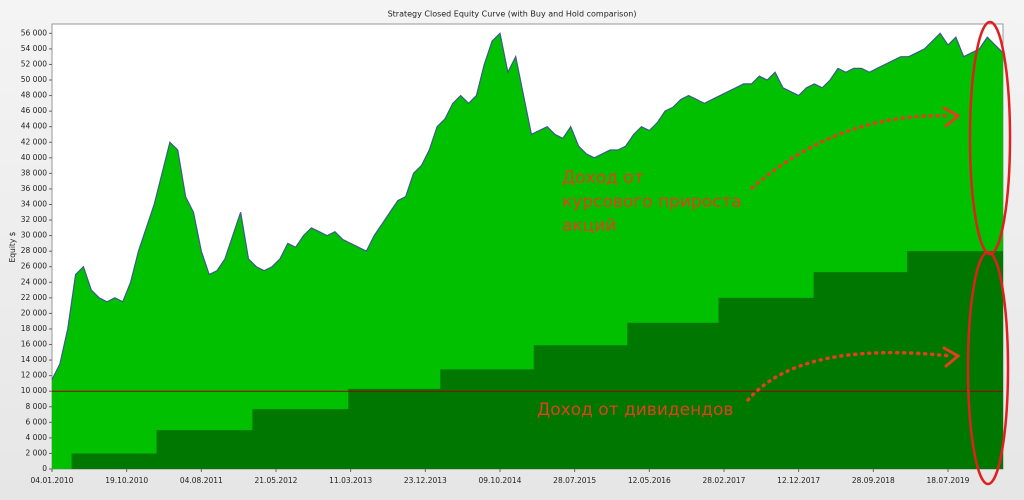  Describe the element at coordinates (37, 437) in the screenshot. I see `y-tick-label: 4 000` at that location.